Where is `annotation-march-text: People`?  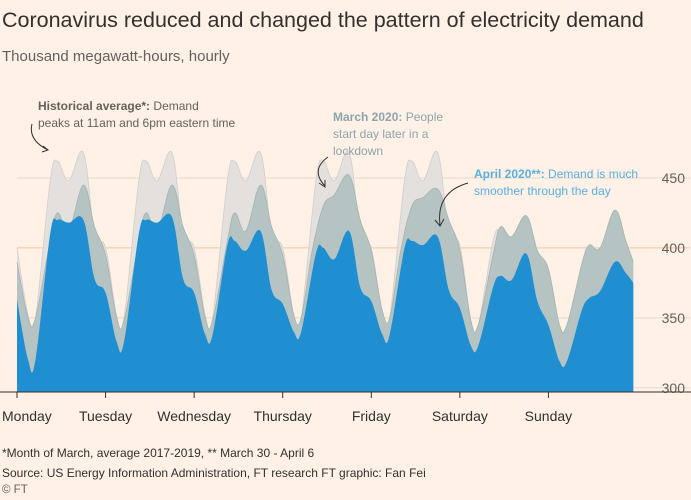
annotation-march-text: People is located at coordinates (422, 117).